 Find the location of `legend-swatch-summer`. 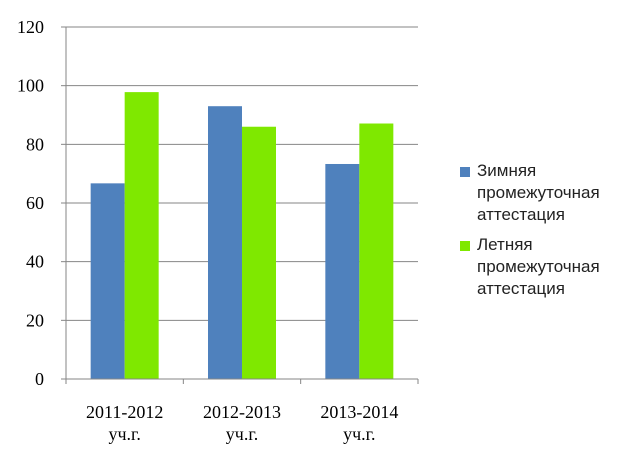

legend-swatch-summer is located at coordinates (465, 246).